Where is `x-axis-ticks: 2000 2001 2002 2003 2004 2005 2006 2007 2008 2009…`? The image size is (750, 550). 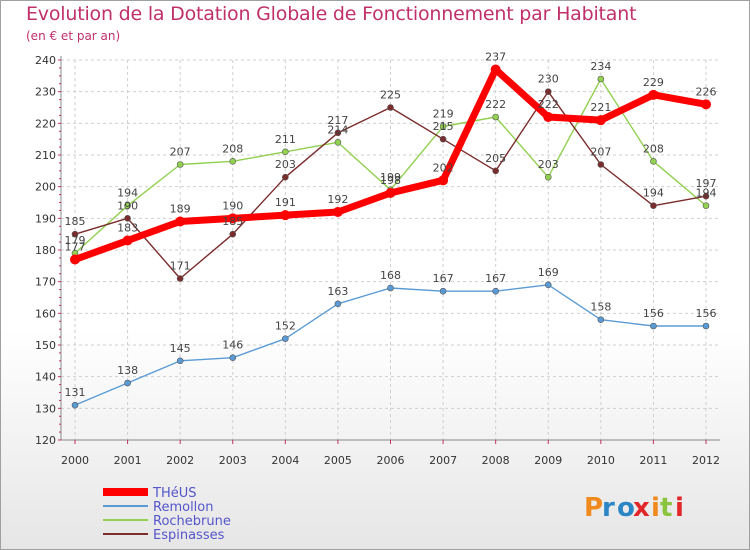 x-axis-ticks: 2000 2001 2002 2003 2004 2005 2006 2007 2008 2009… is located at coordinates (390, 453).